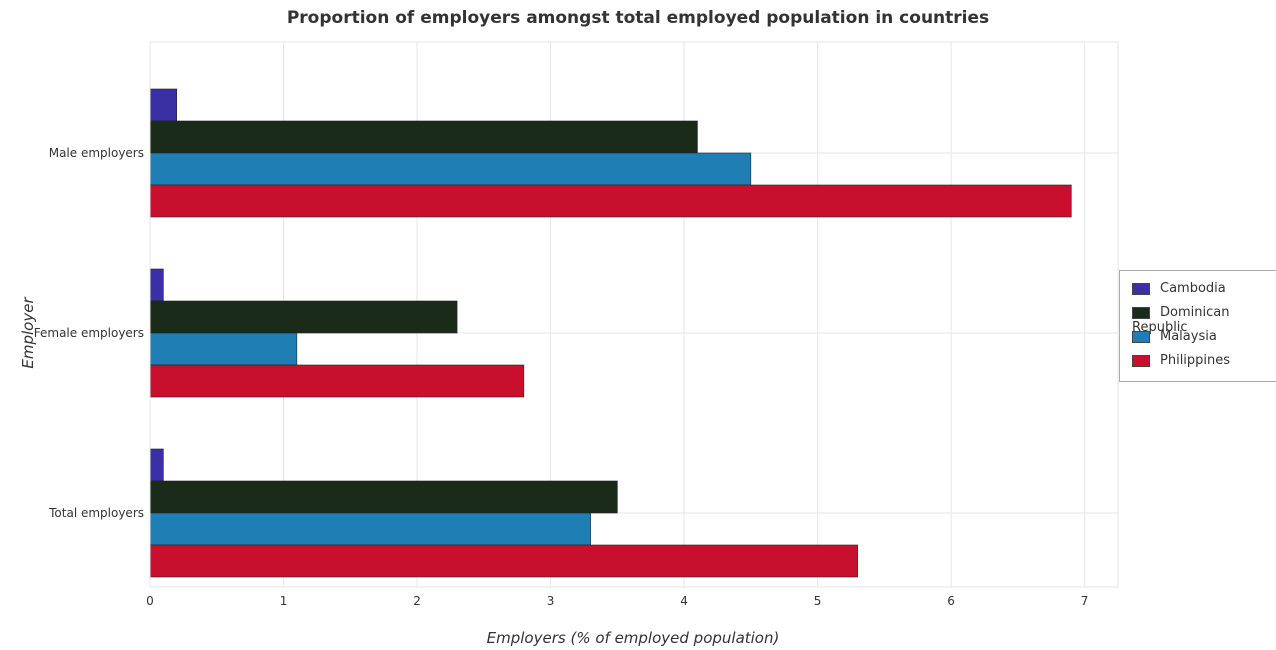 This screenshot has width=1276, height=650. Describe the element at coordinates (28, 333) in the screenshot. I see `y-axis-label: Employer` at that location.